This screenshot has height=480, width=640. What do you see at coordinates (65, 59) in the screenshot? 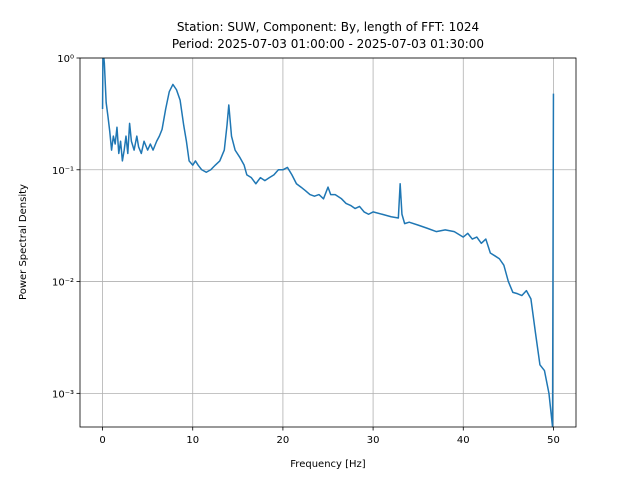
I see `y-tick-label: 10⁰` at bounding box center [65, 59].